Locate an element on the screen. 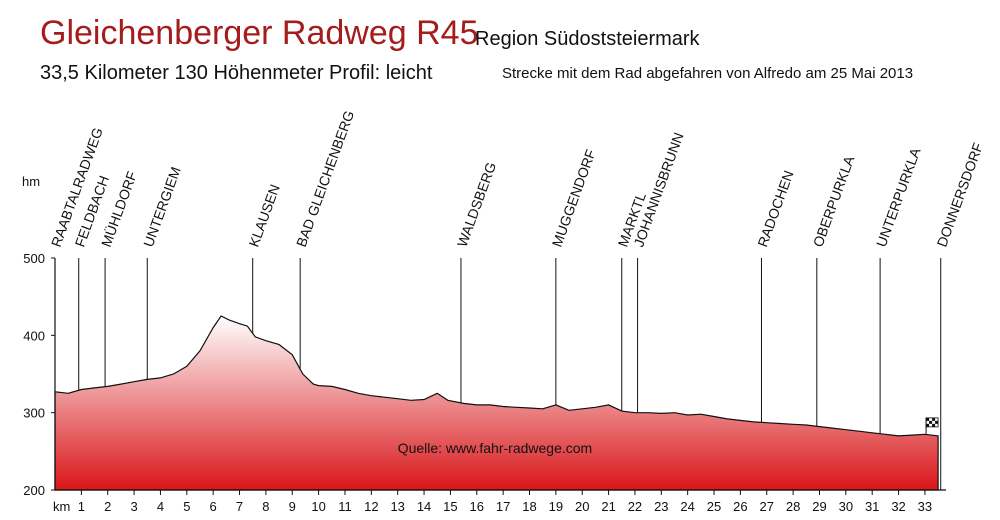 Image resolution: width=1000 pixels, height=520 pixels. x-tick-label: 9 is located at coordinates (292, 506).